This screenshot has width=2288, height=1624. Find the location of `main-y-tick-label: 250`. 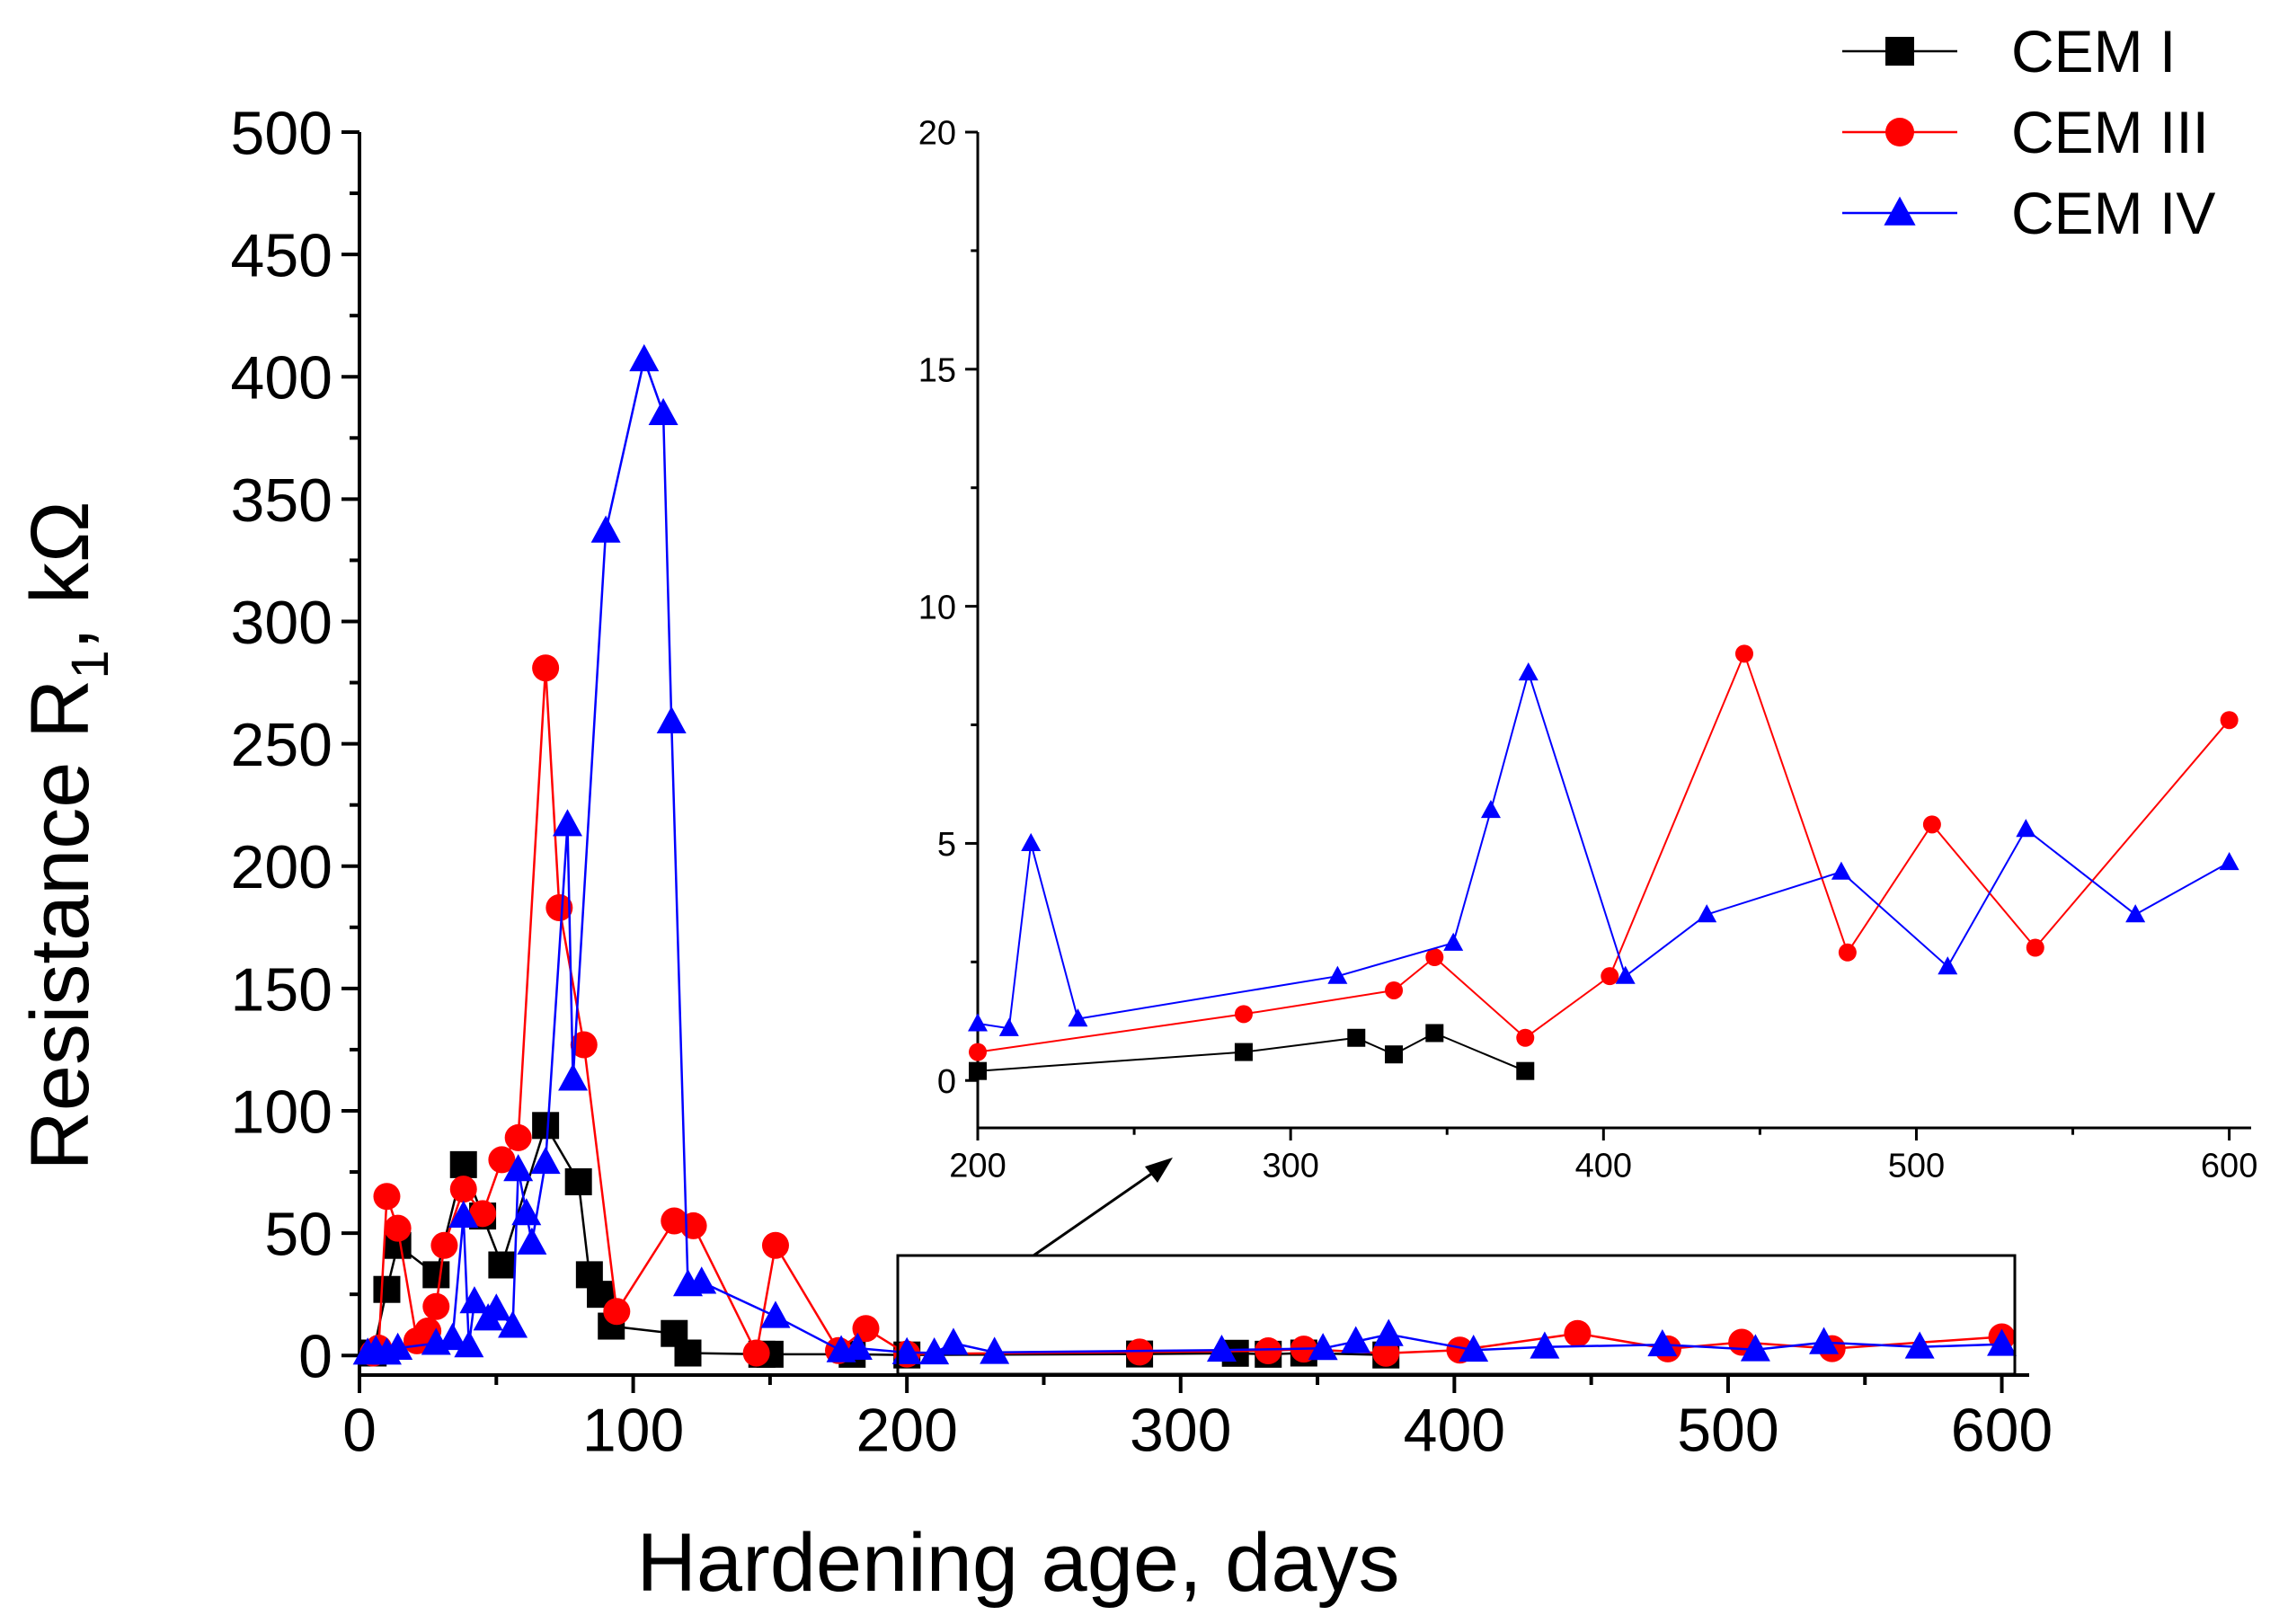

main-y-tick-label: 250 is located at coordinates (282, 745).